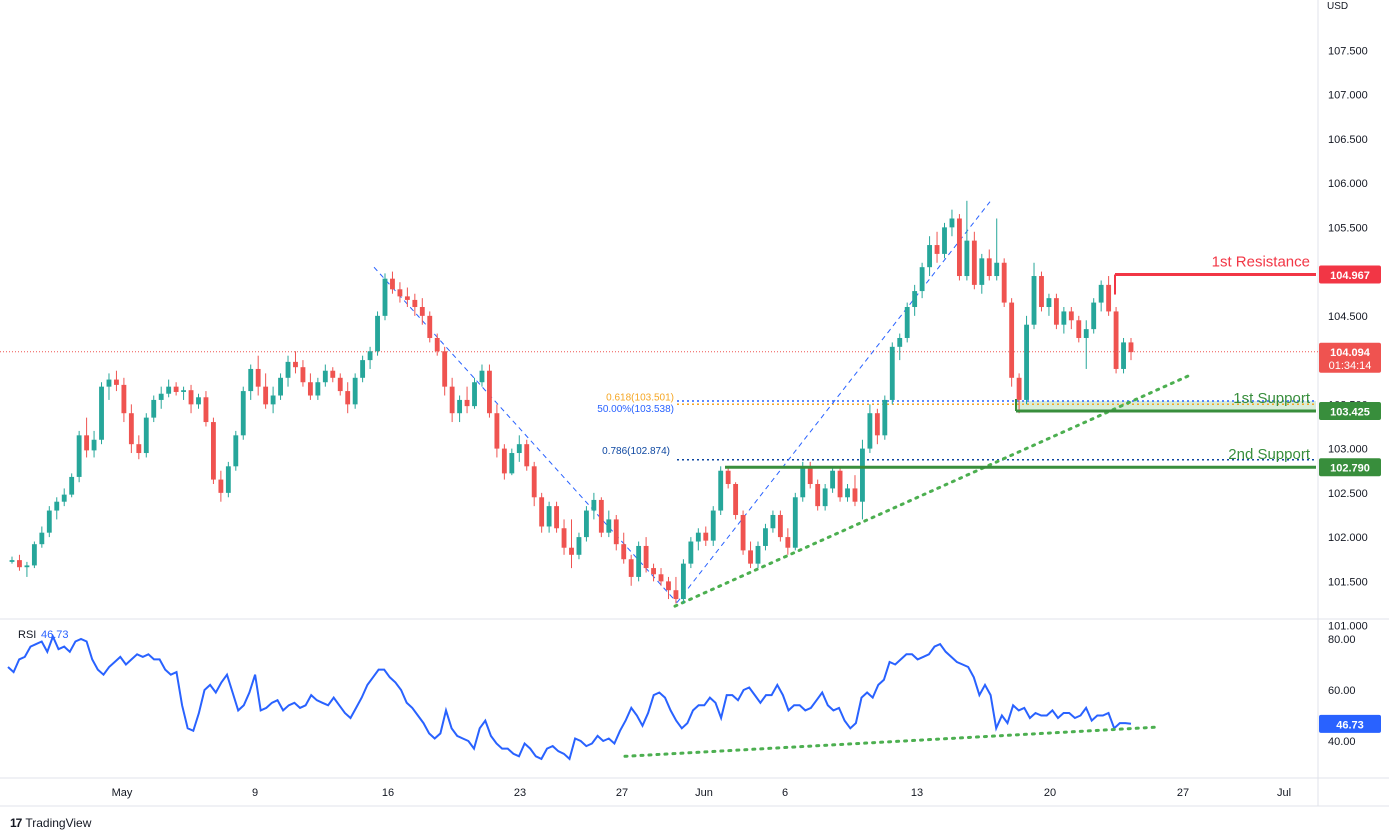  Describe the element at coordinates (1350, 357) in the screenshot. I see `current-price-tag` at that location.